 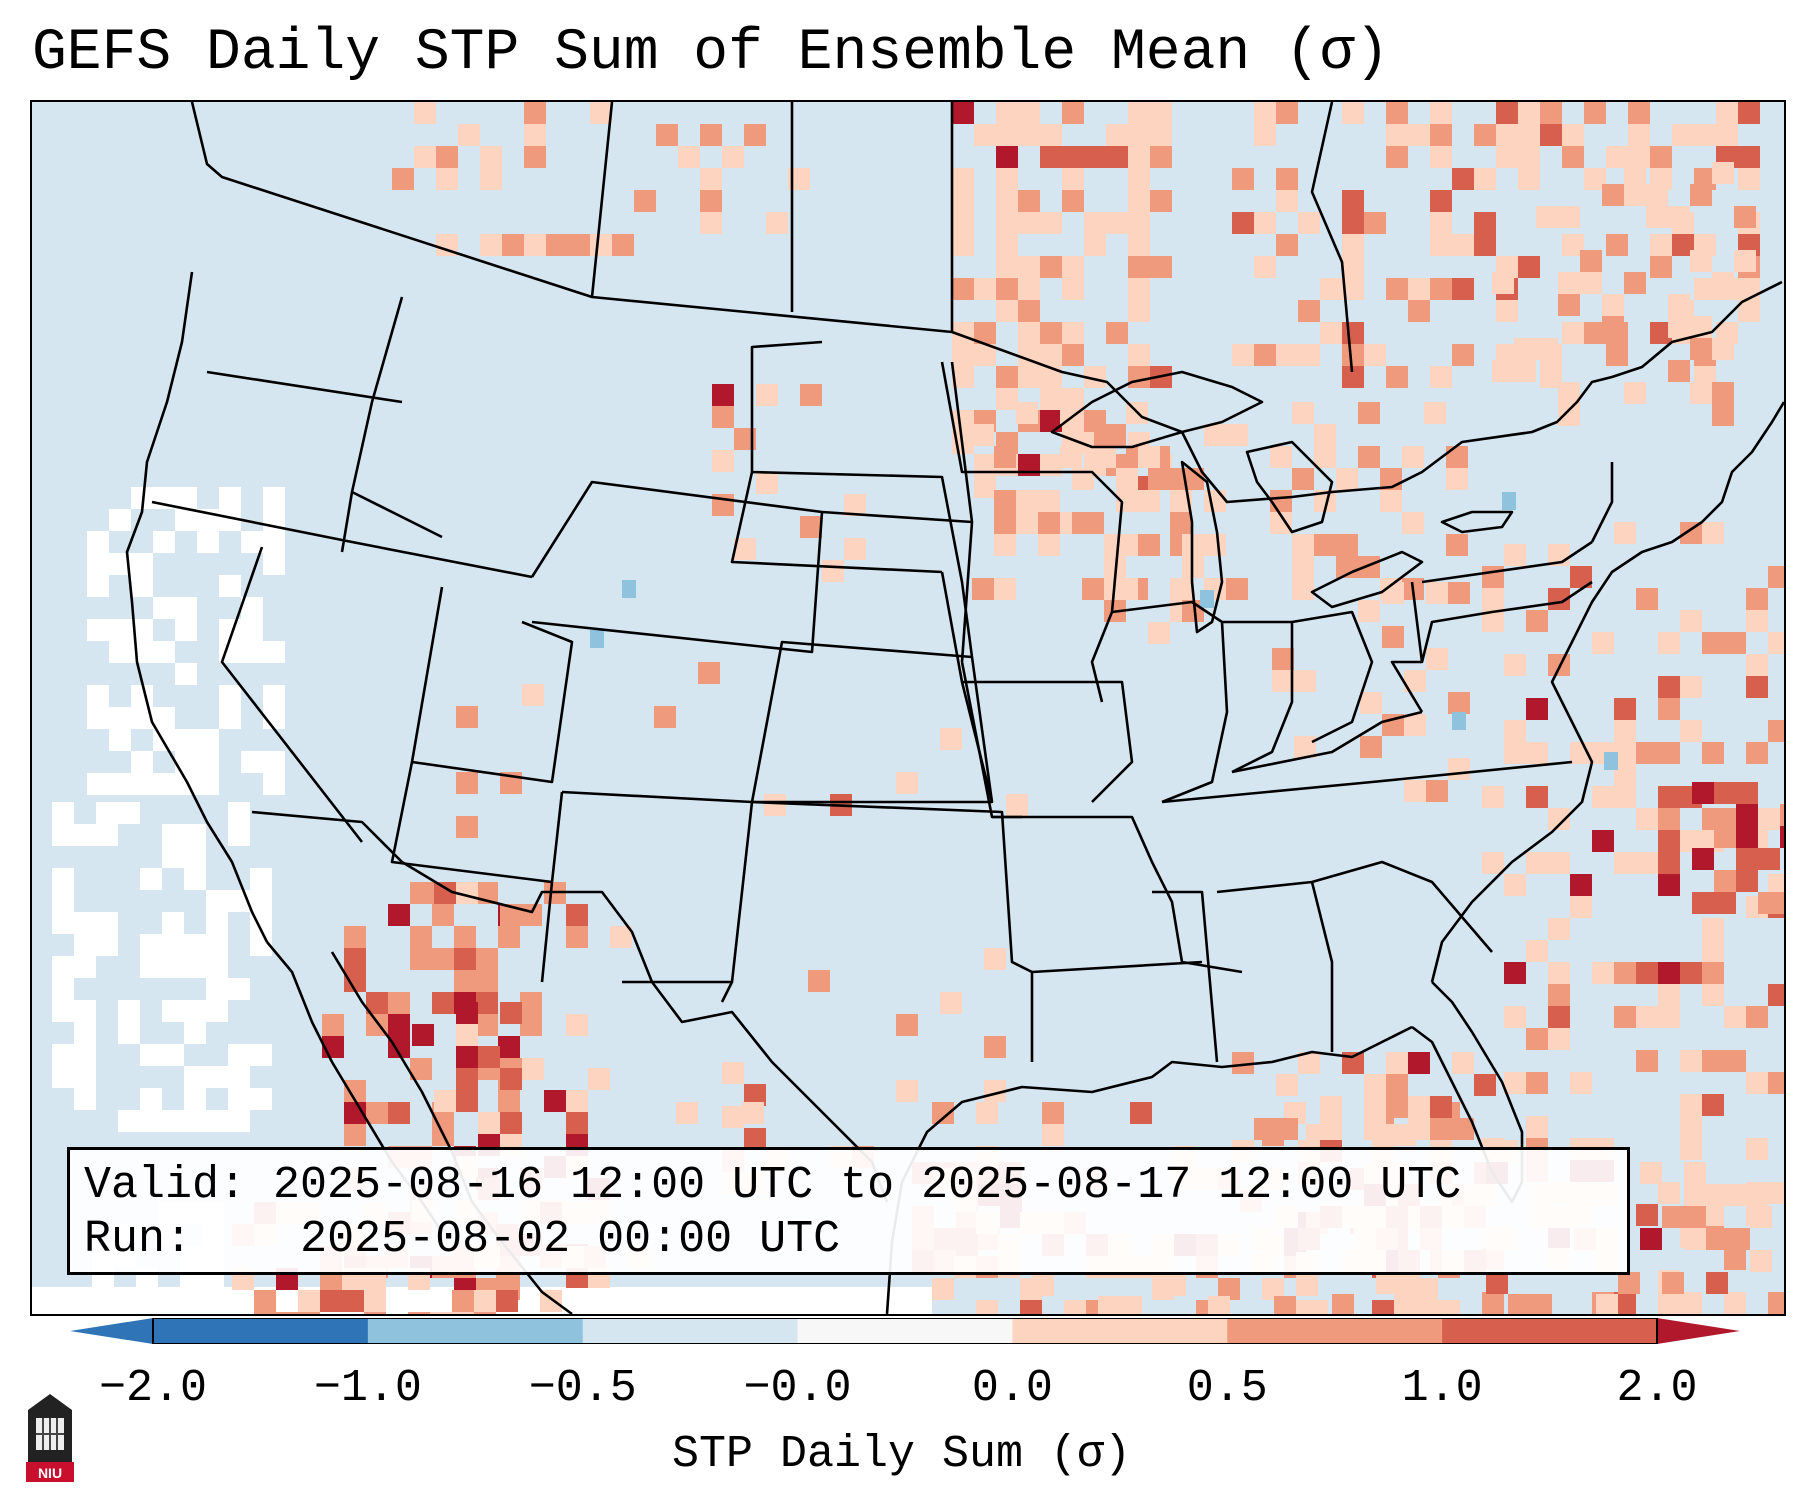 I want to click on lake-ontario, so click(x=1477, y=522).